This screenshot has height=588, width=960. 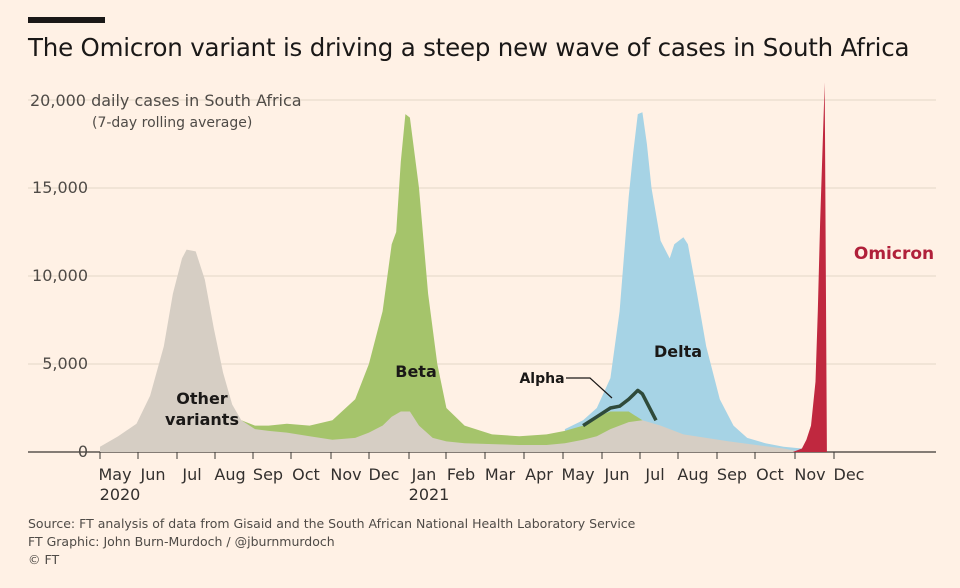 I want to click on label-delta-line: Delta, so click(x=678, y=351).